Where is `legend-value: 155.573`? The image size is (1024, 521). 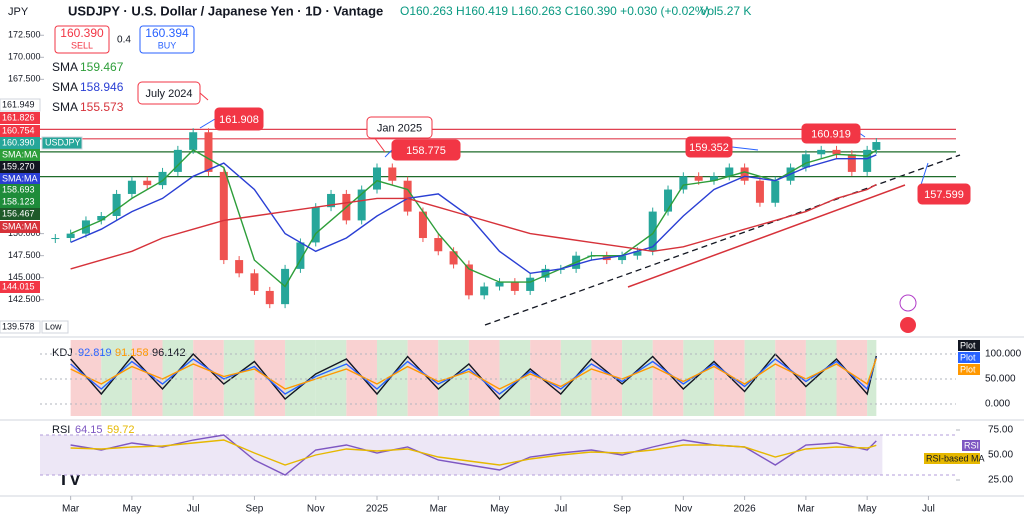 legend-value: 155.573 is located at coordinates (102, 107).